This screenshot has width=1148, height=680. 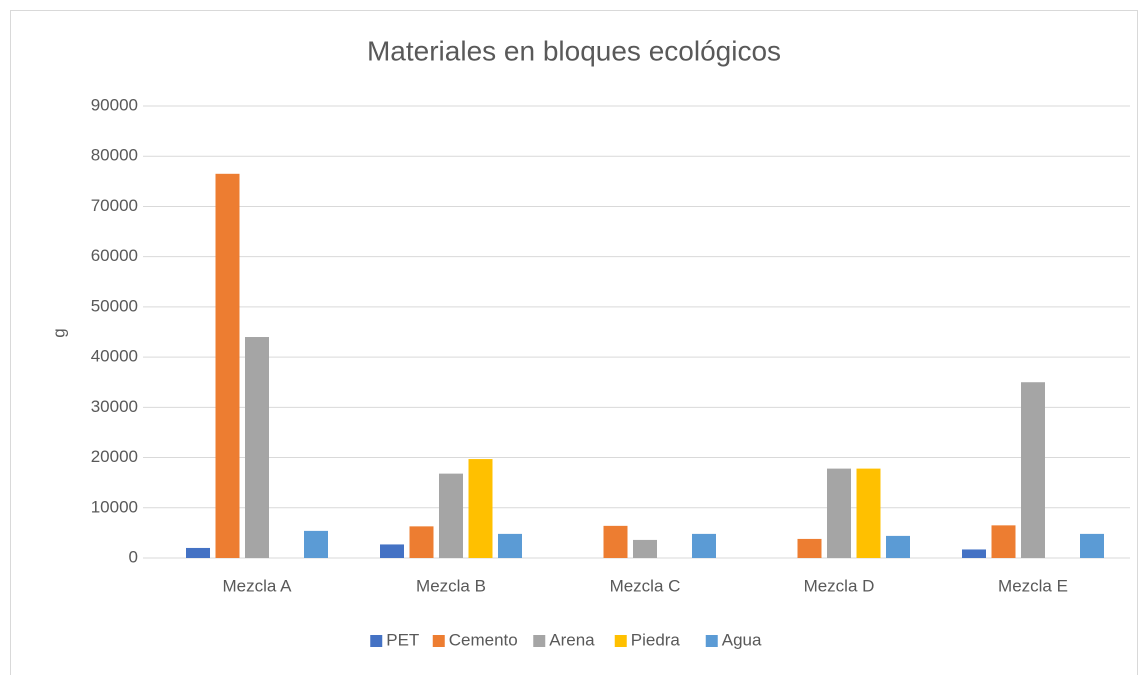 What do you see at coordinates (451, 585) in the screenshot?
I see `x-tick-label: Mezcla B` at bounding box center [451, 585].